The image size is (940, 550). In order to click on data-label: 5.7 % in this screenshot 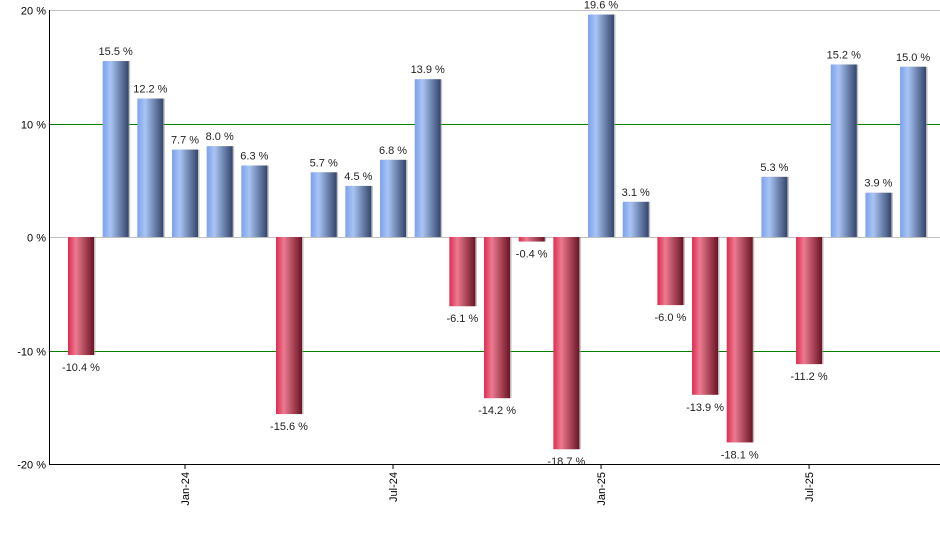, I will do `click(324, 163)`.